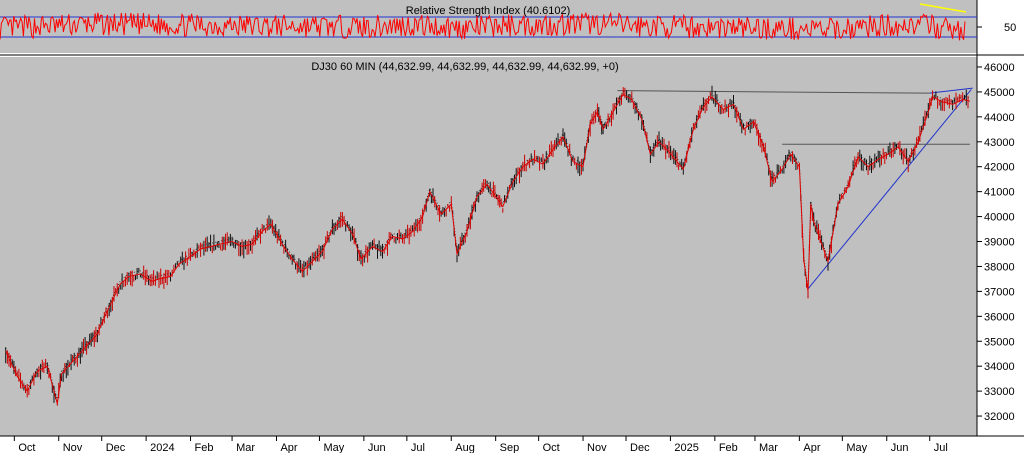 This screenshot has height=453, width=1024. I want to click on rsi-tick-labels: 50, so click(996, 28).